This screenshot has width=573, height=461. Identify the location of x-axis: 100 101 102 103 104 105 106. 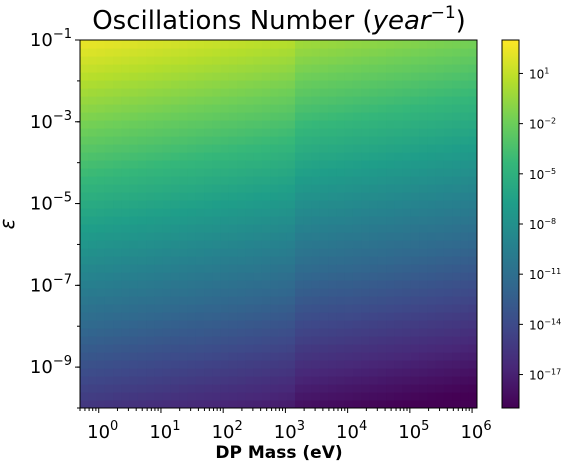
(285, 425).